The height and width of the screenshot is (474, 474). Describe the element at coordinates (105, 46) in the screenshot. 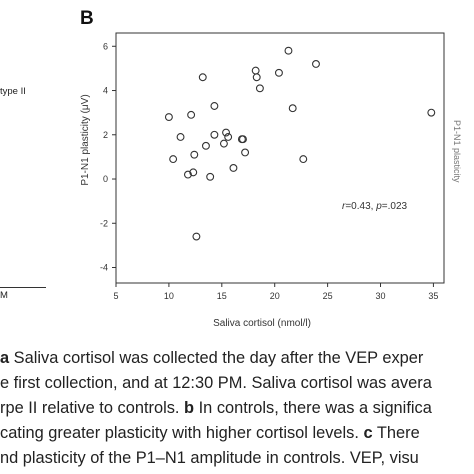

I see `y-tick-label: 6` at that location.